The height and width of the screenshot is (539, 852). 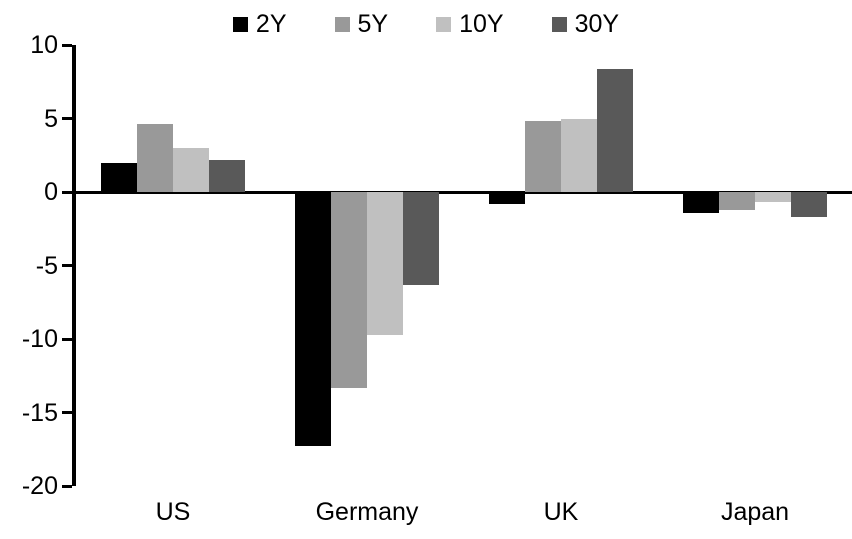 What do you see at coordinates (701, 202) in the screenshot?
I see `bar-japan-2y` at bounding box center [701, 202].